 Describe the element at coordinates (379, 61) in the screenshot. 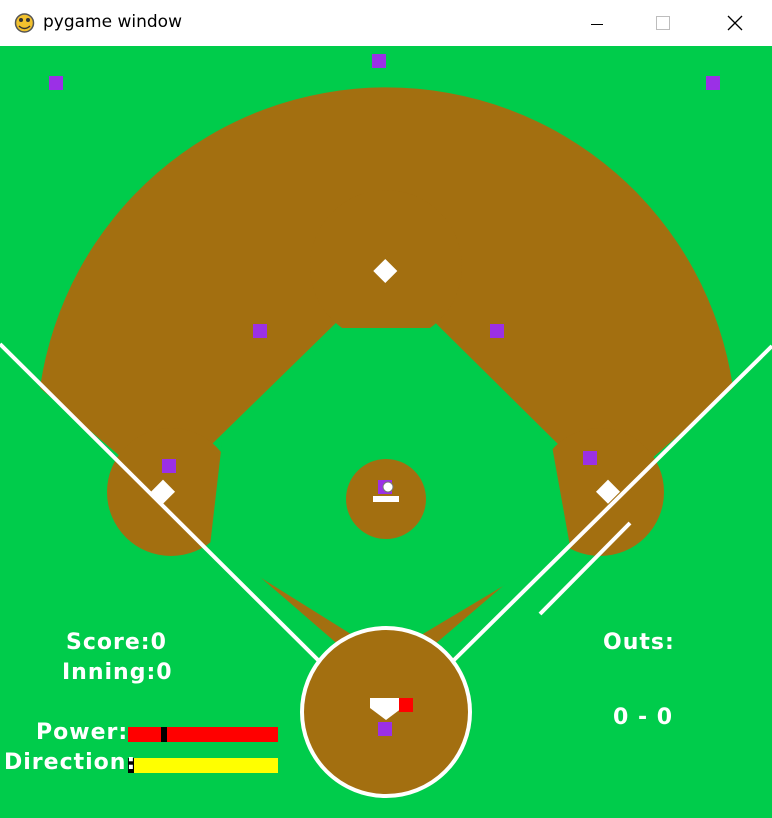

I see `fielder-center` at that location.